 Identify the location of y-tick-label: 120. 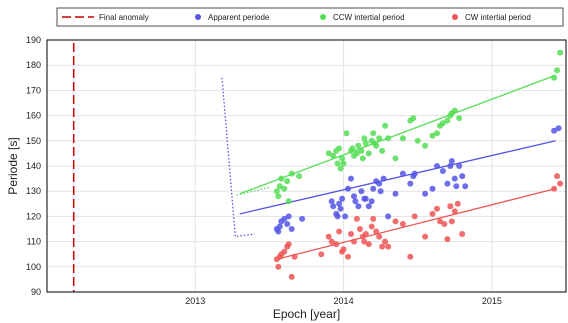
(33, 216).